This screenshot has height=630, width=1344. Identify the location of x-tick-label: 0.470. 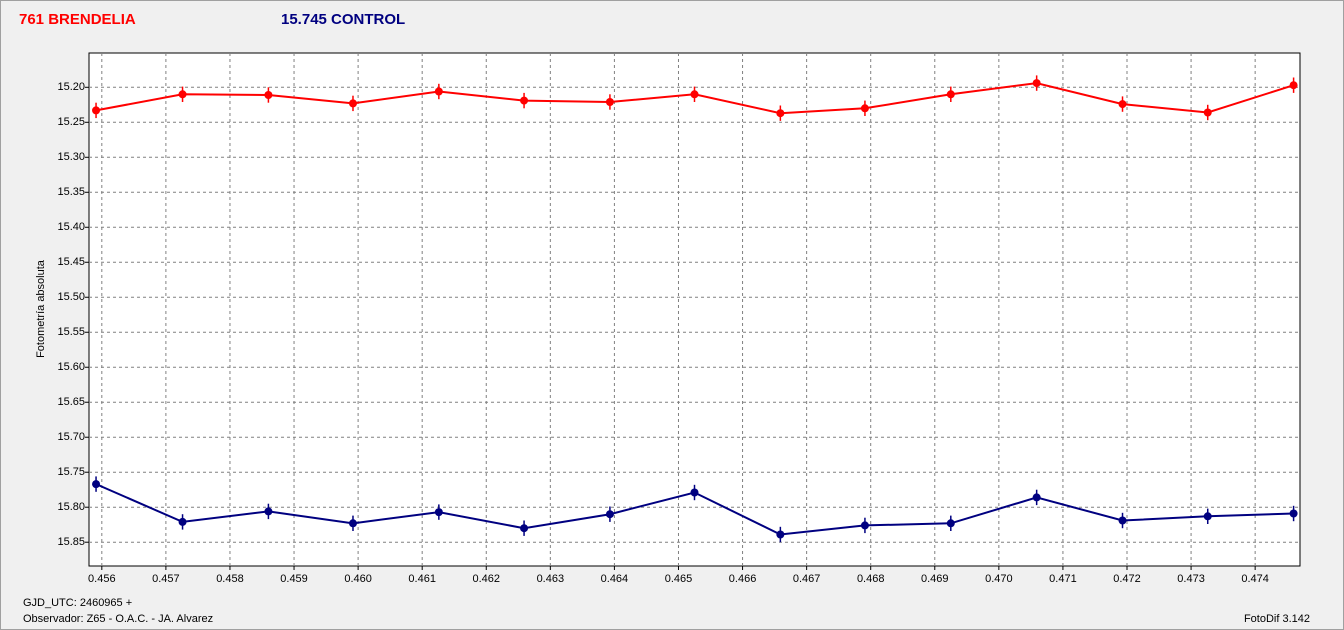
(999, 579).